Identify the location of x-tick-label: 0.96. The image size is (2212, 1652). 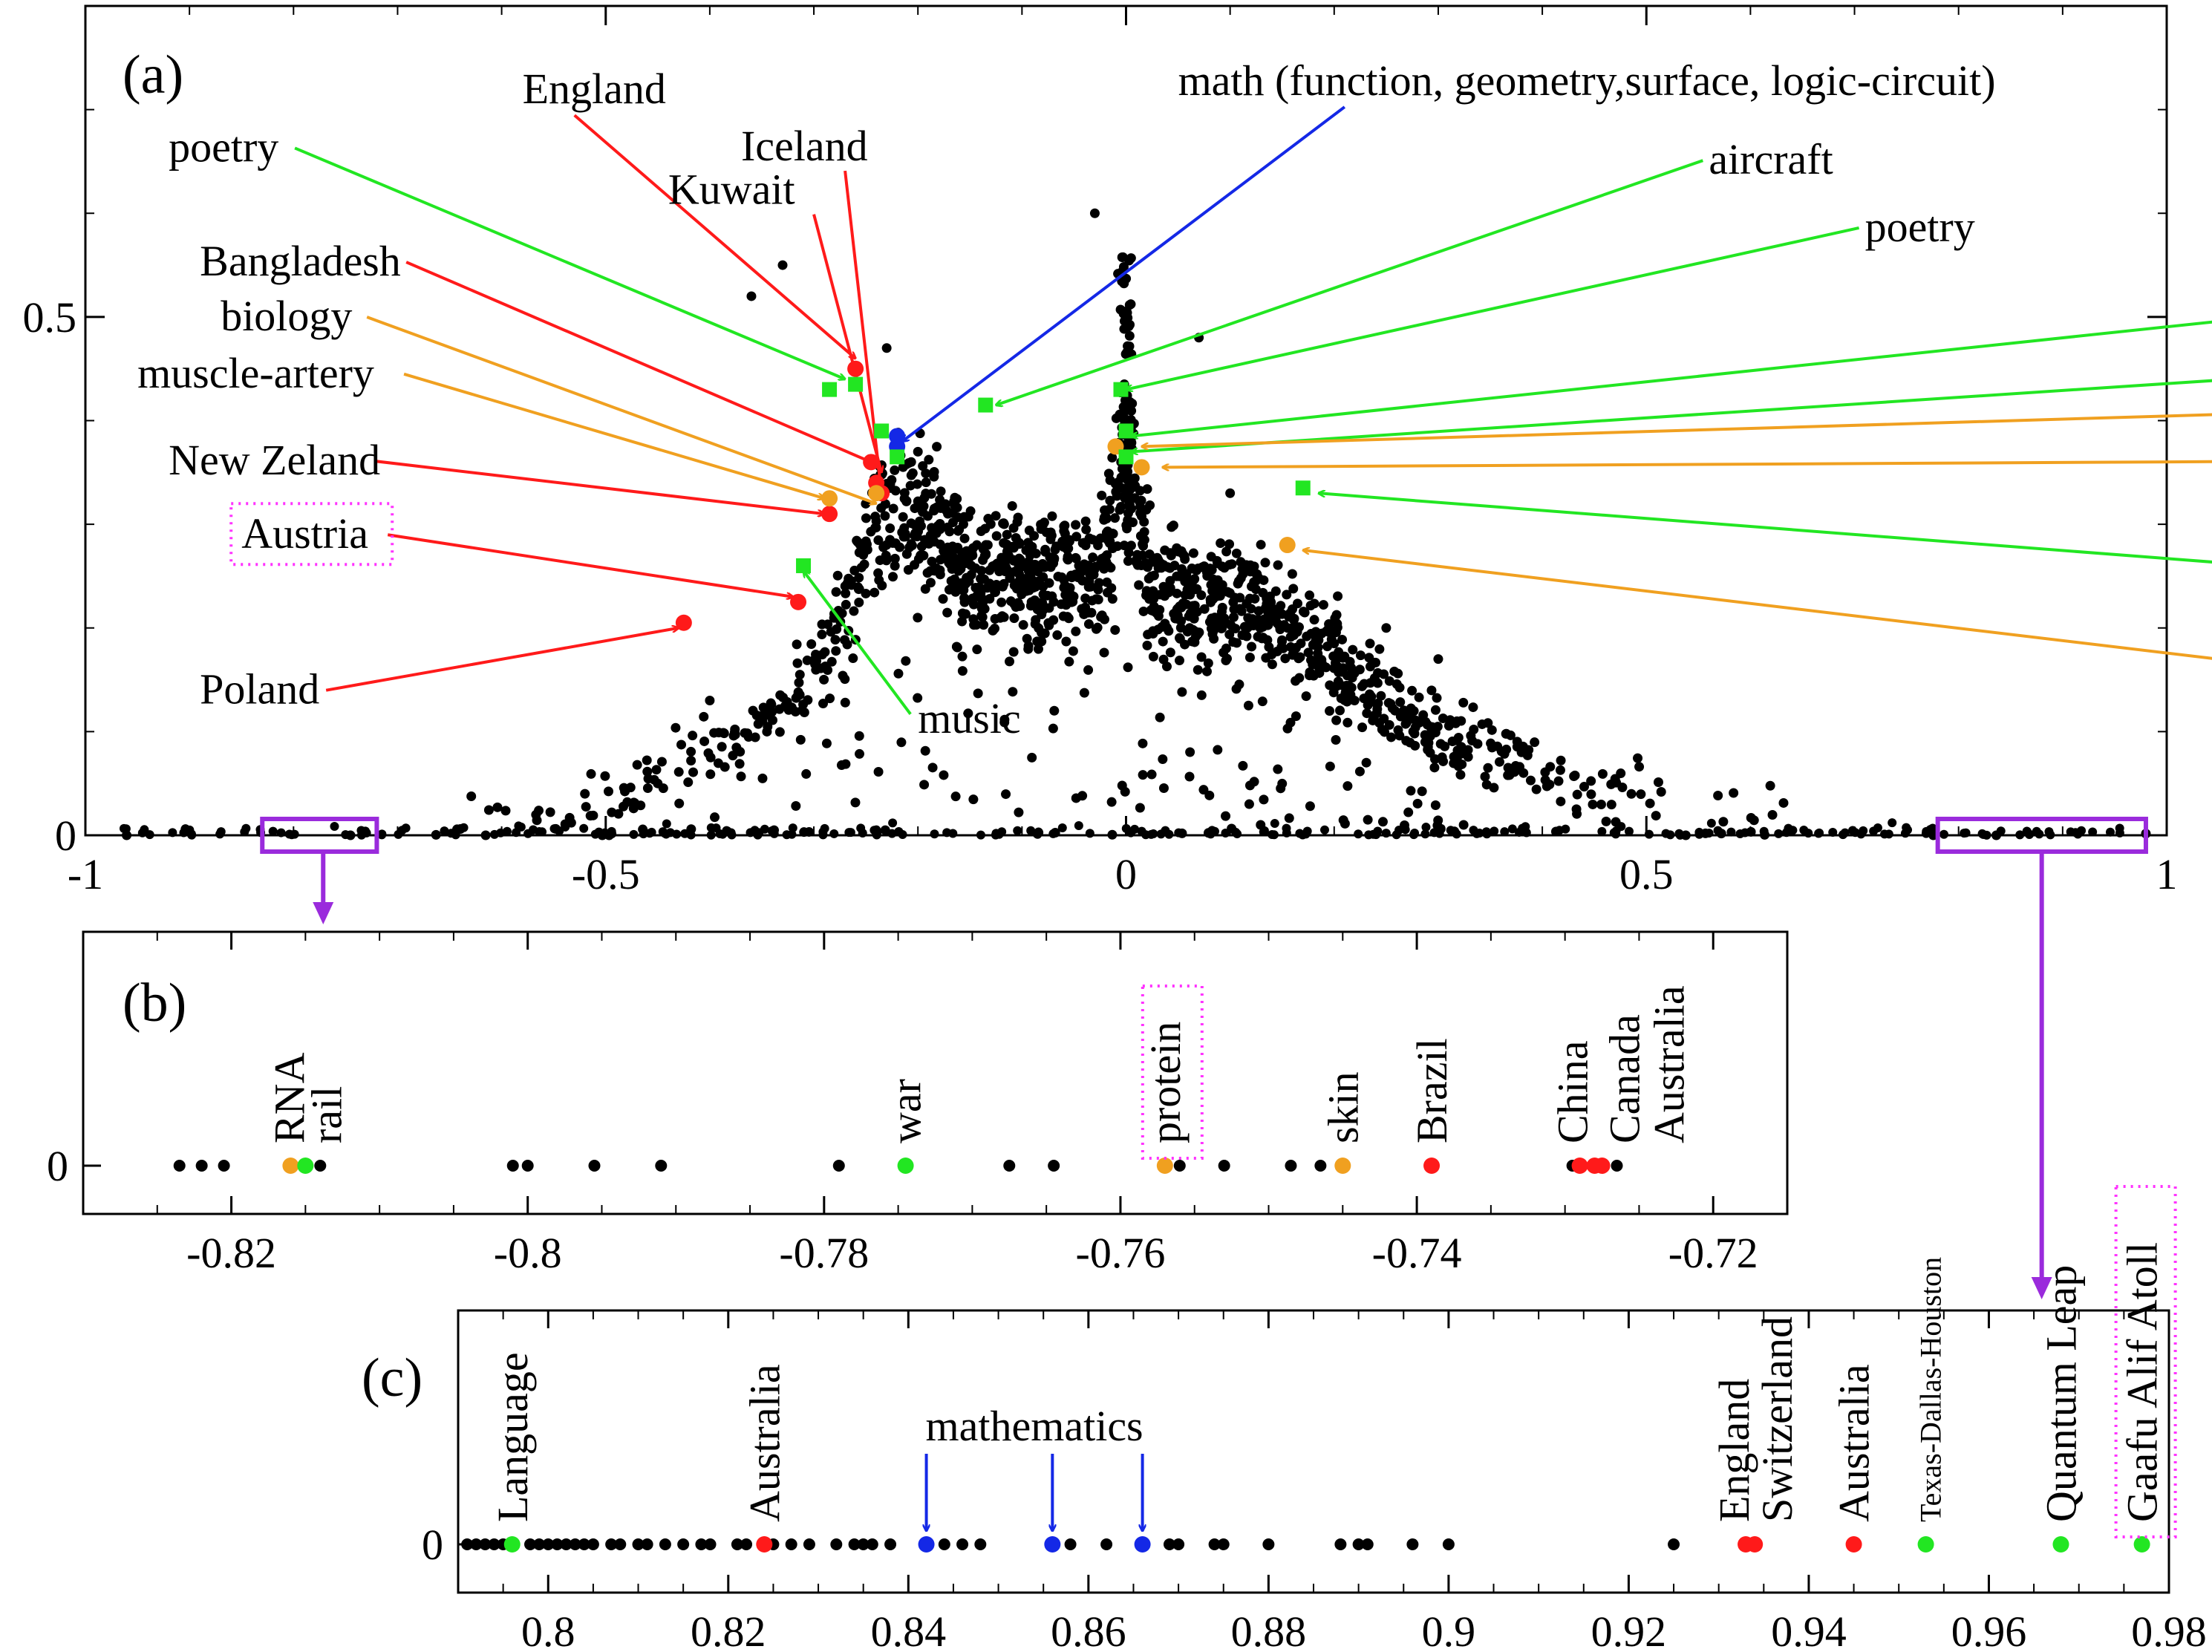
(1989, 1629).